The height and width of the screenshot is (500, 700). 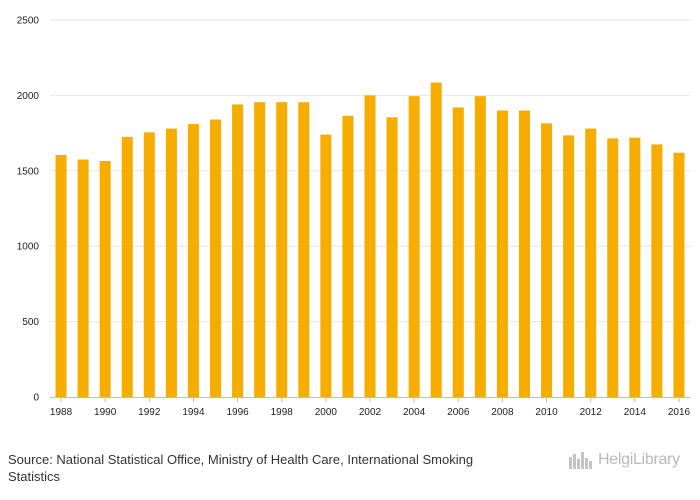 What do you see at coordinates (216, 258) in the screenshot?
I see `bar-1995` at bounding box center [216, 258].